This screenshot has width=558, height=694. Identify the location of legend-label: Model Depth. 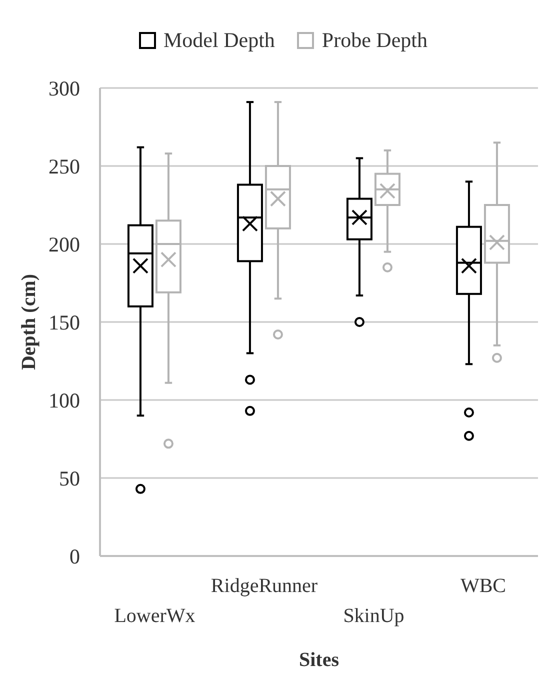
(218, 40).